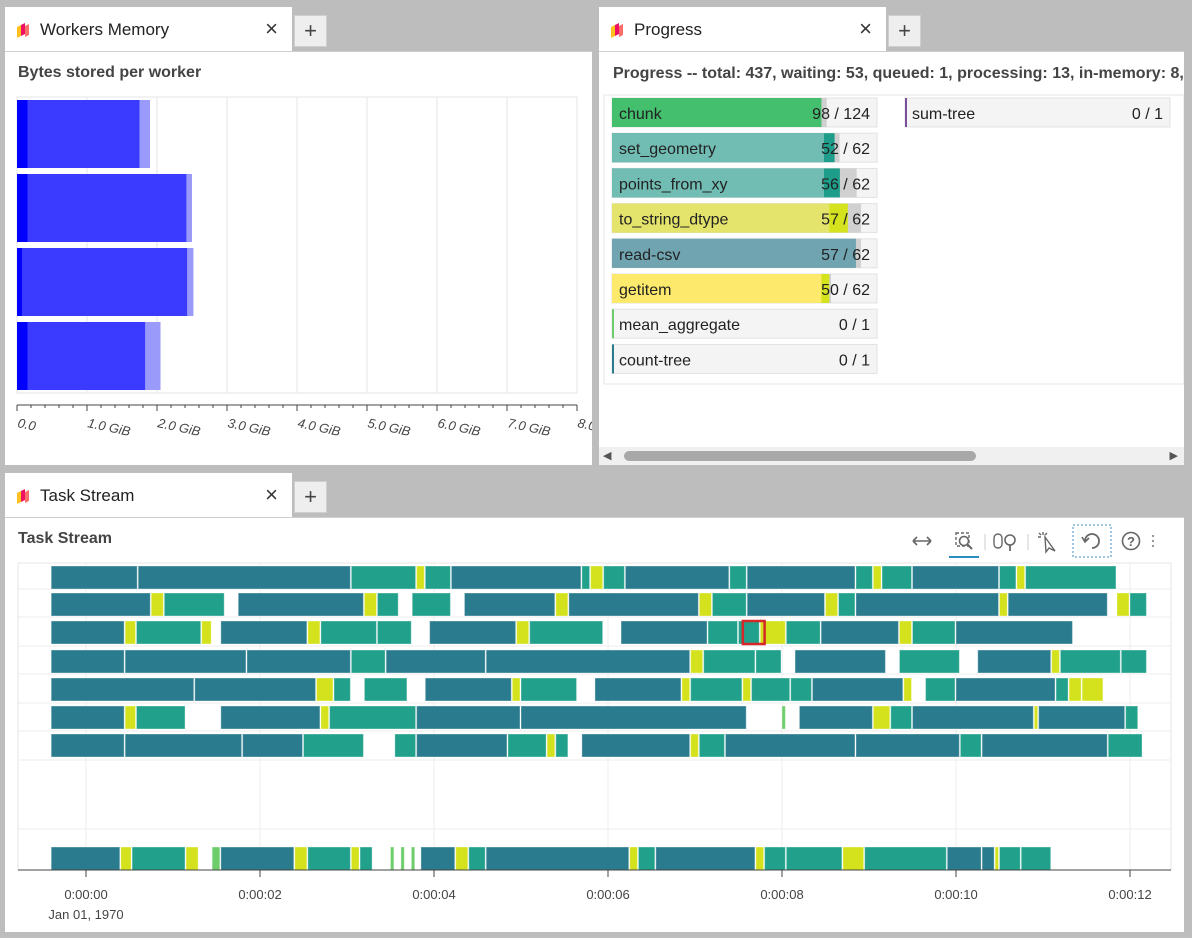 The width and height of the screenshot is (1192, 938). Describe the element at coordinates (891, 456) in the screenshot. I see `horizontal-scrollbar: ◀ ▶` at that location.